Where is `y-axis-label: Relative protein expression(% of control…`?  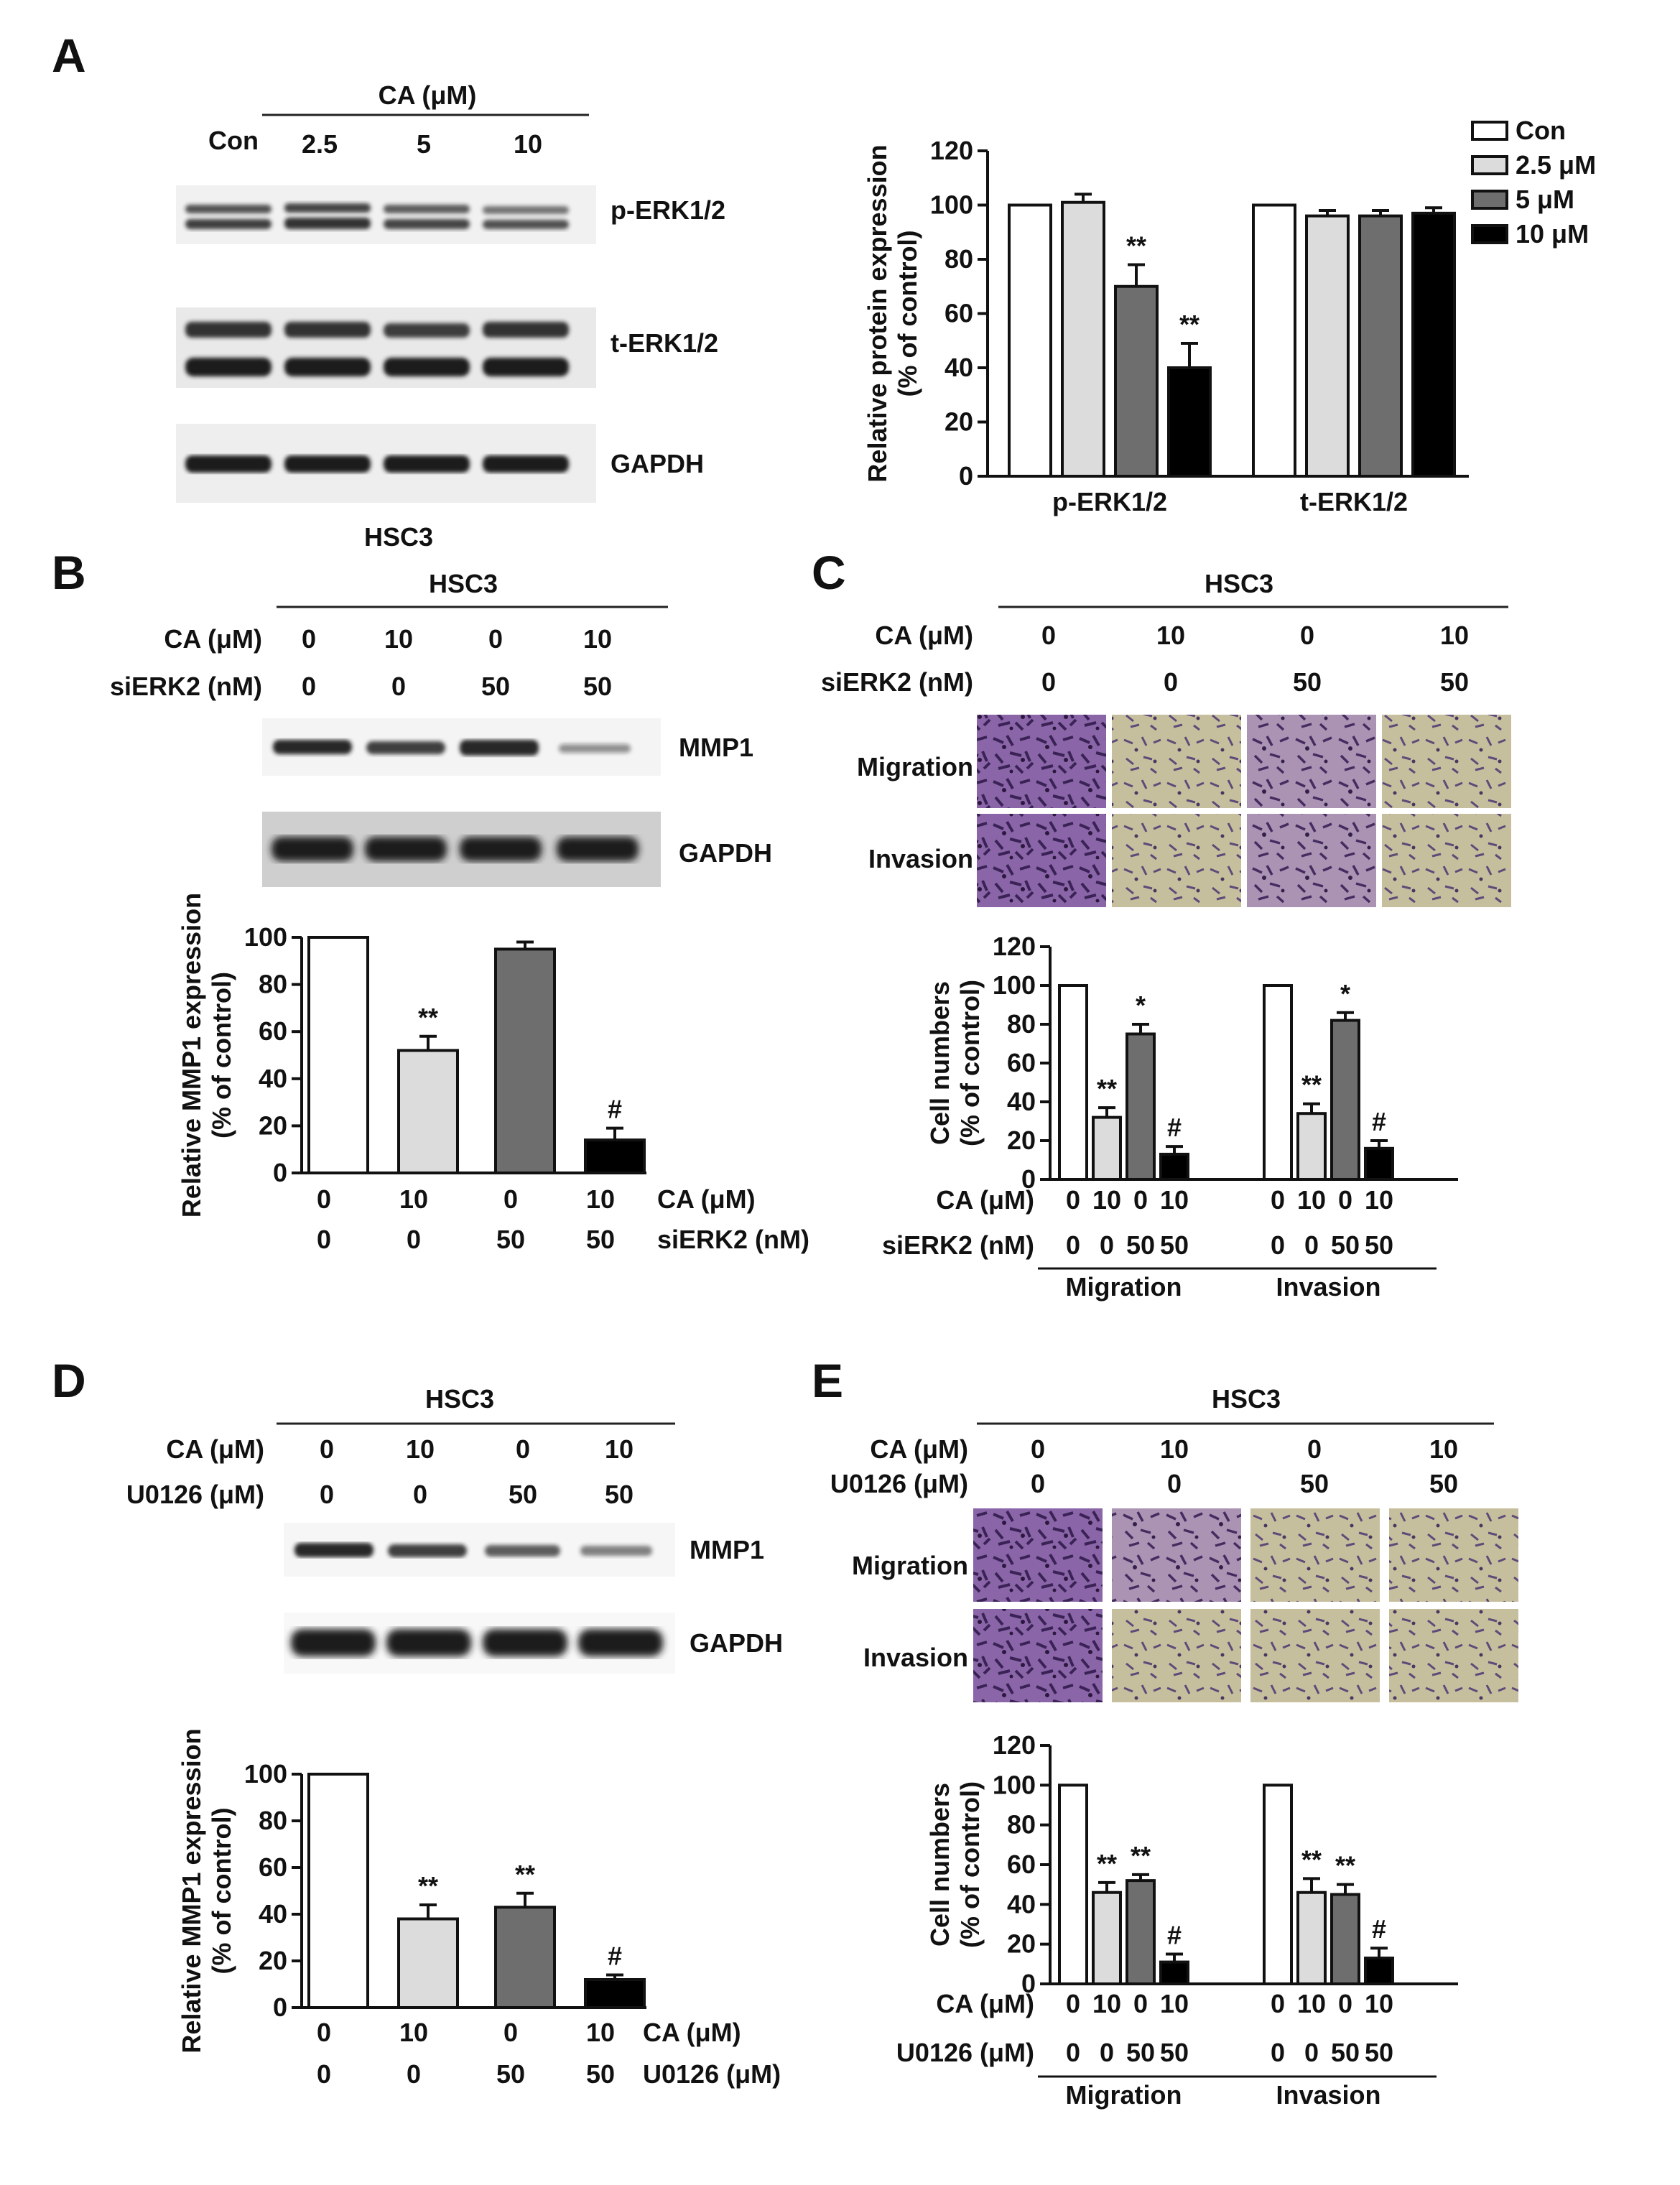 y-axis-label: Relative protein expression(% of control… is located at coordinates (892, 313).